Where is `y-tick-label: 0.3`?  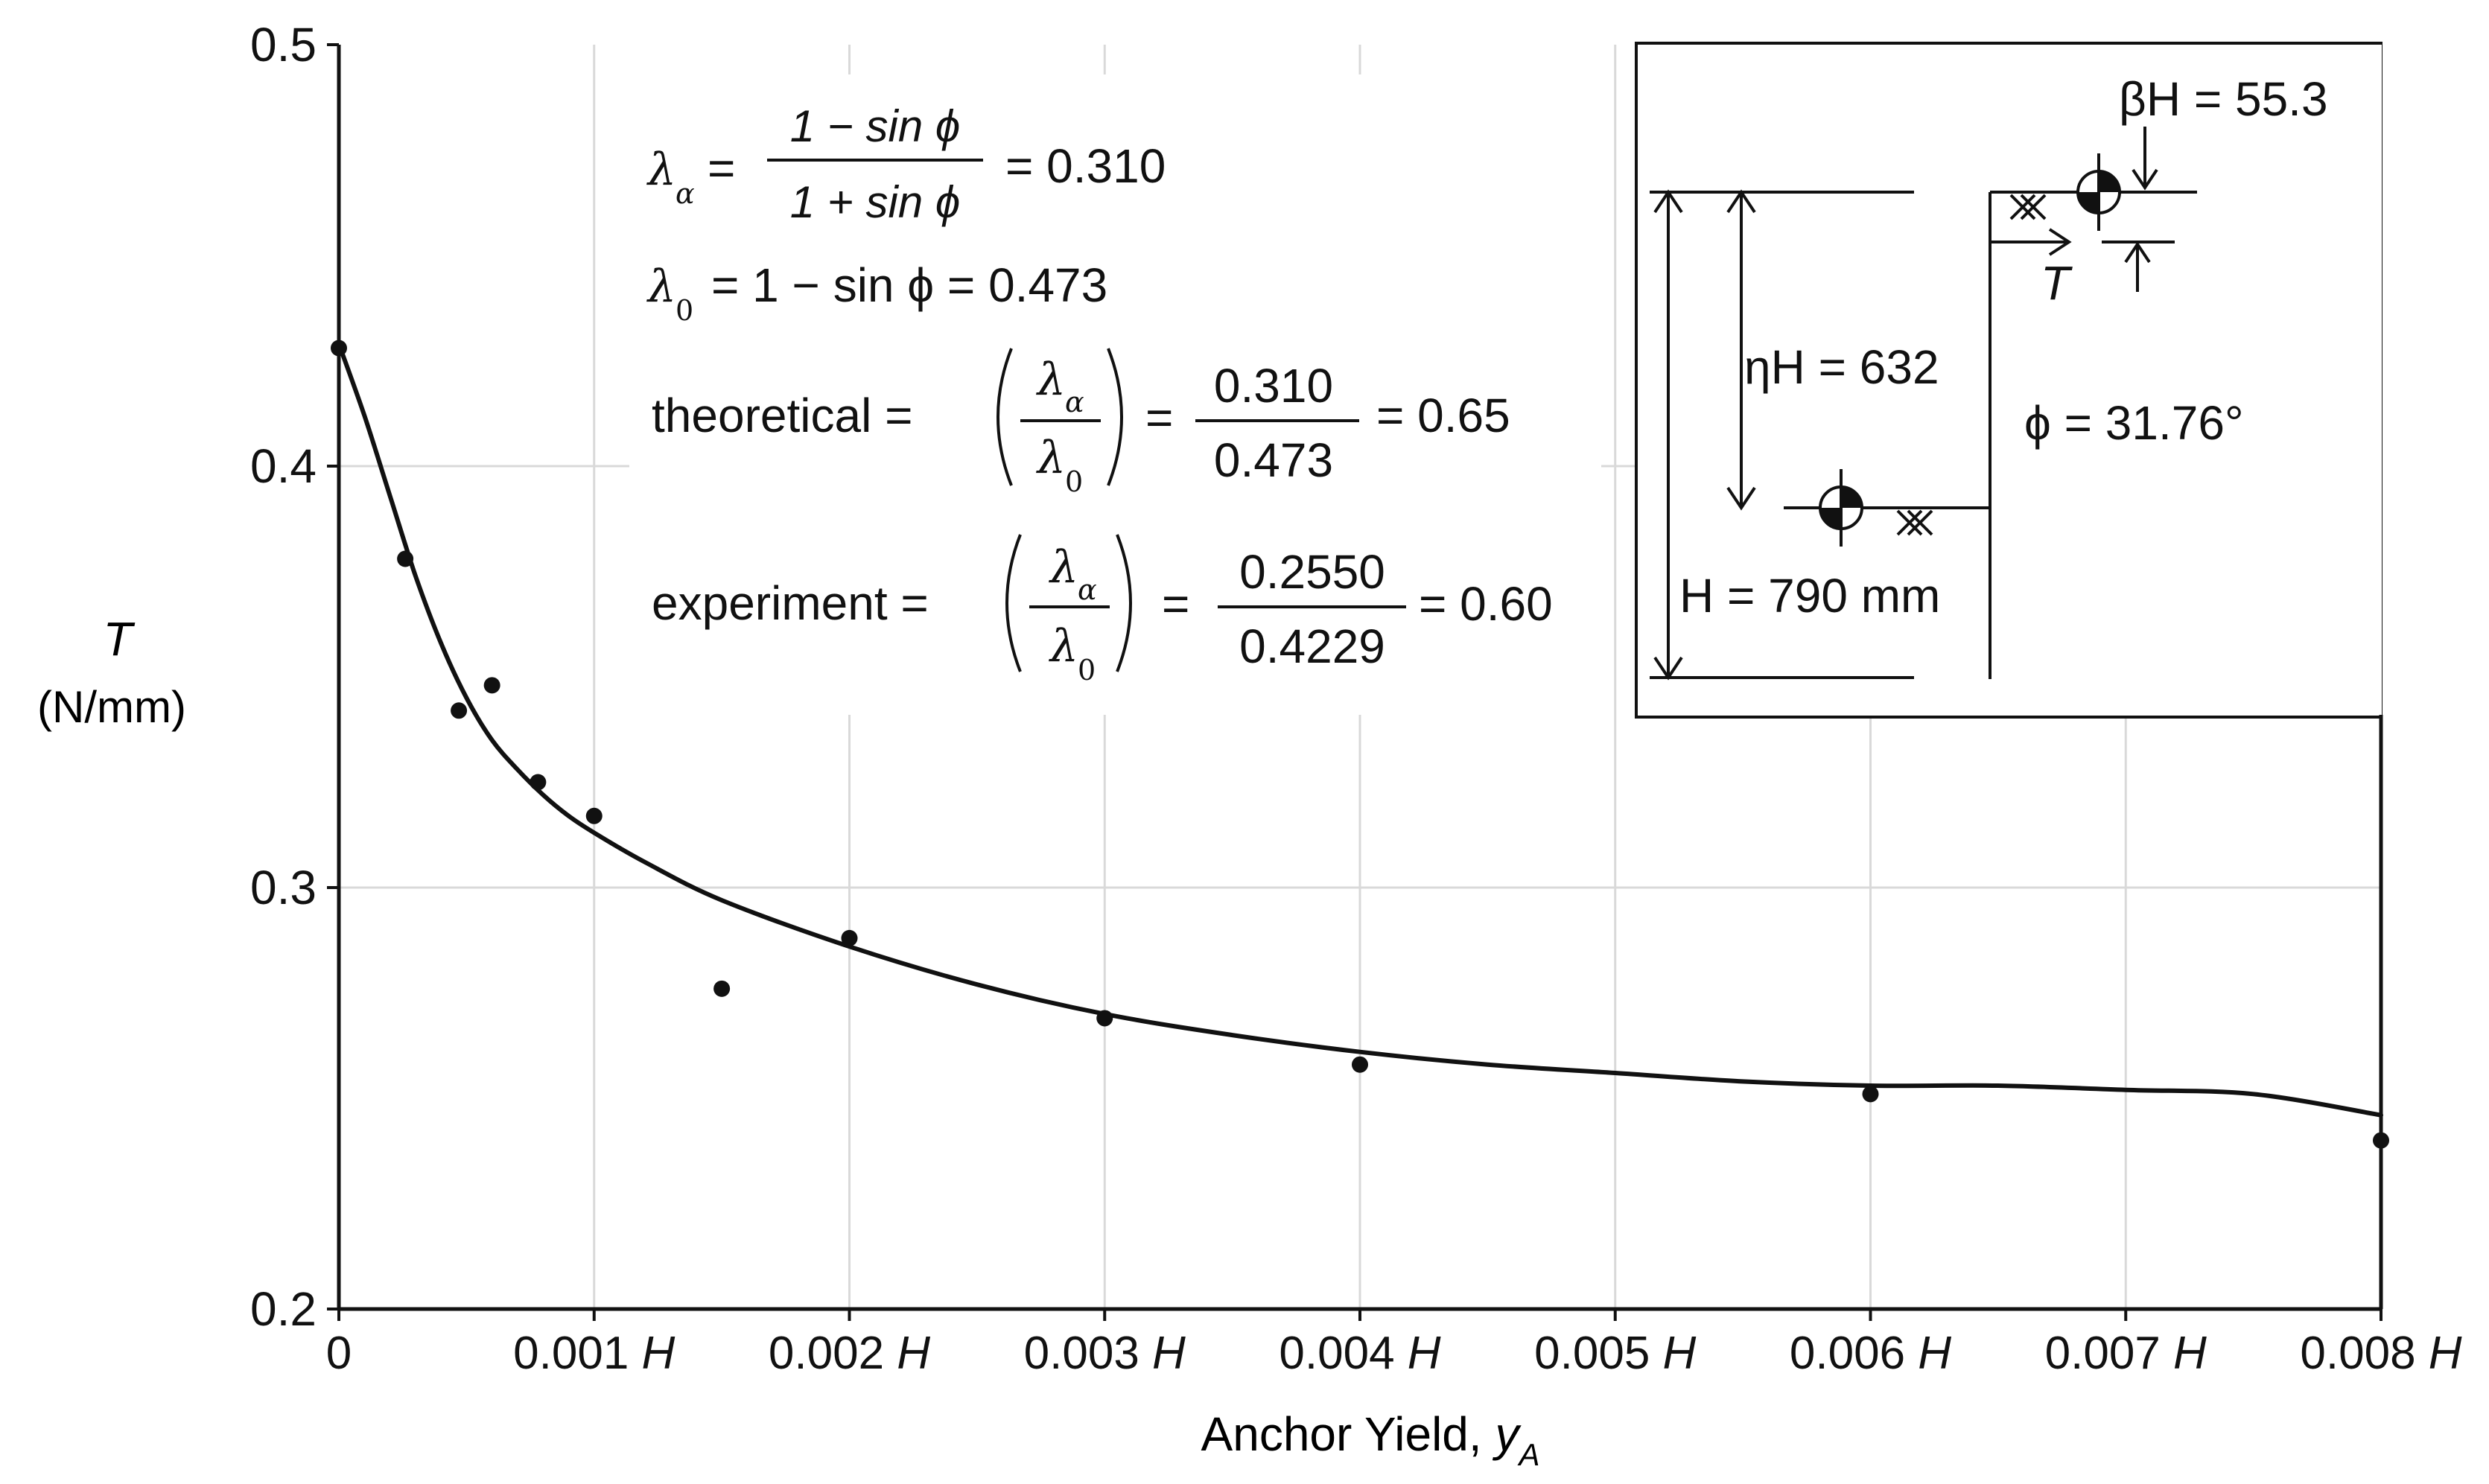 y-tick-label: 0.3 is located at coordinates (283, 887).